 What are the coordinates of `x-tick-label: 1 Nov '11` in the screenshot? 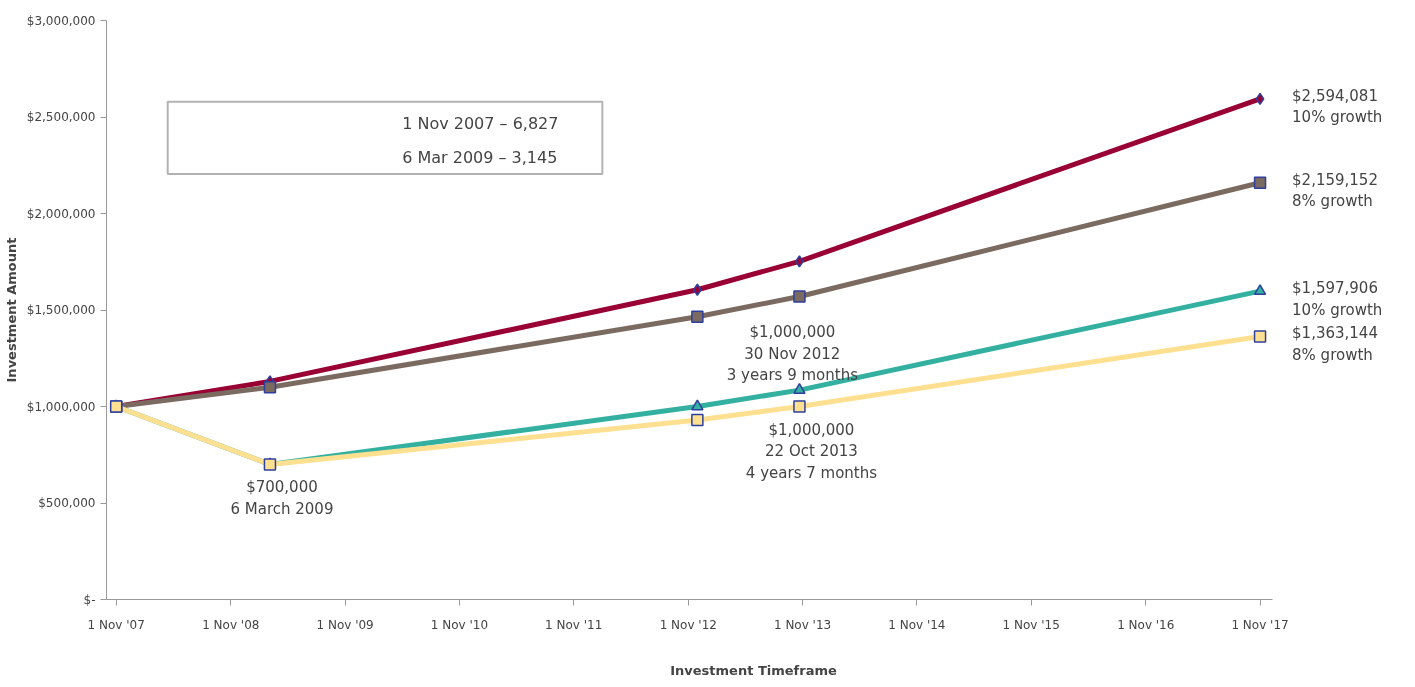 It's located at (574, 624).